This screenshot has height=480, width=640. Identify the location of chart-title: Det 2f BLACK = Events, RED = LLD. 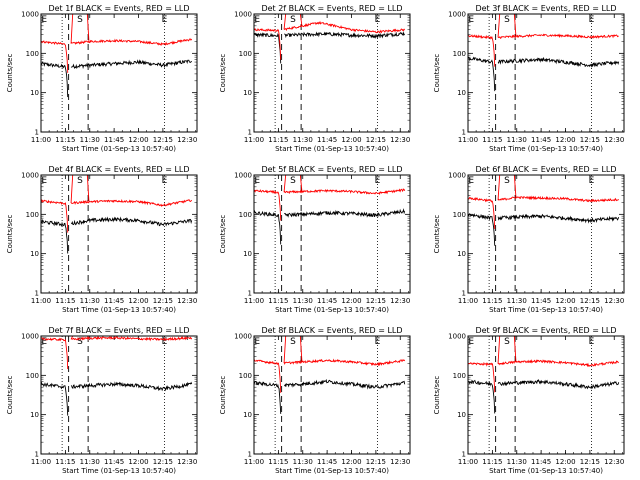
(331, 8).